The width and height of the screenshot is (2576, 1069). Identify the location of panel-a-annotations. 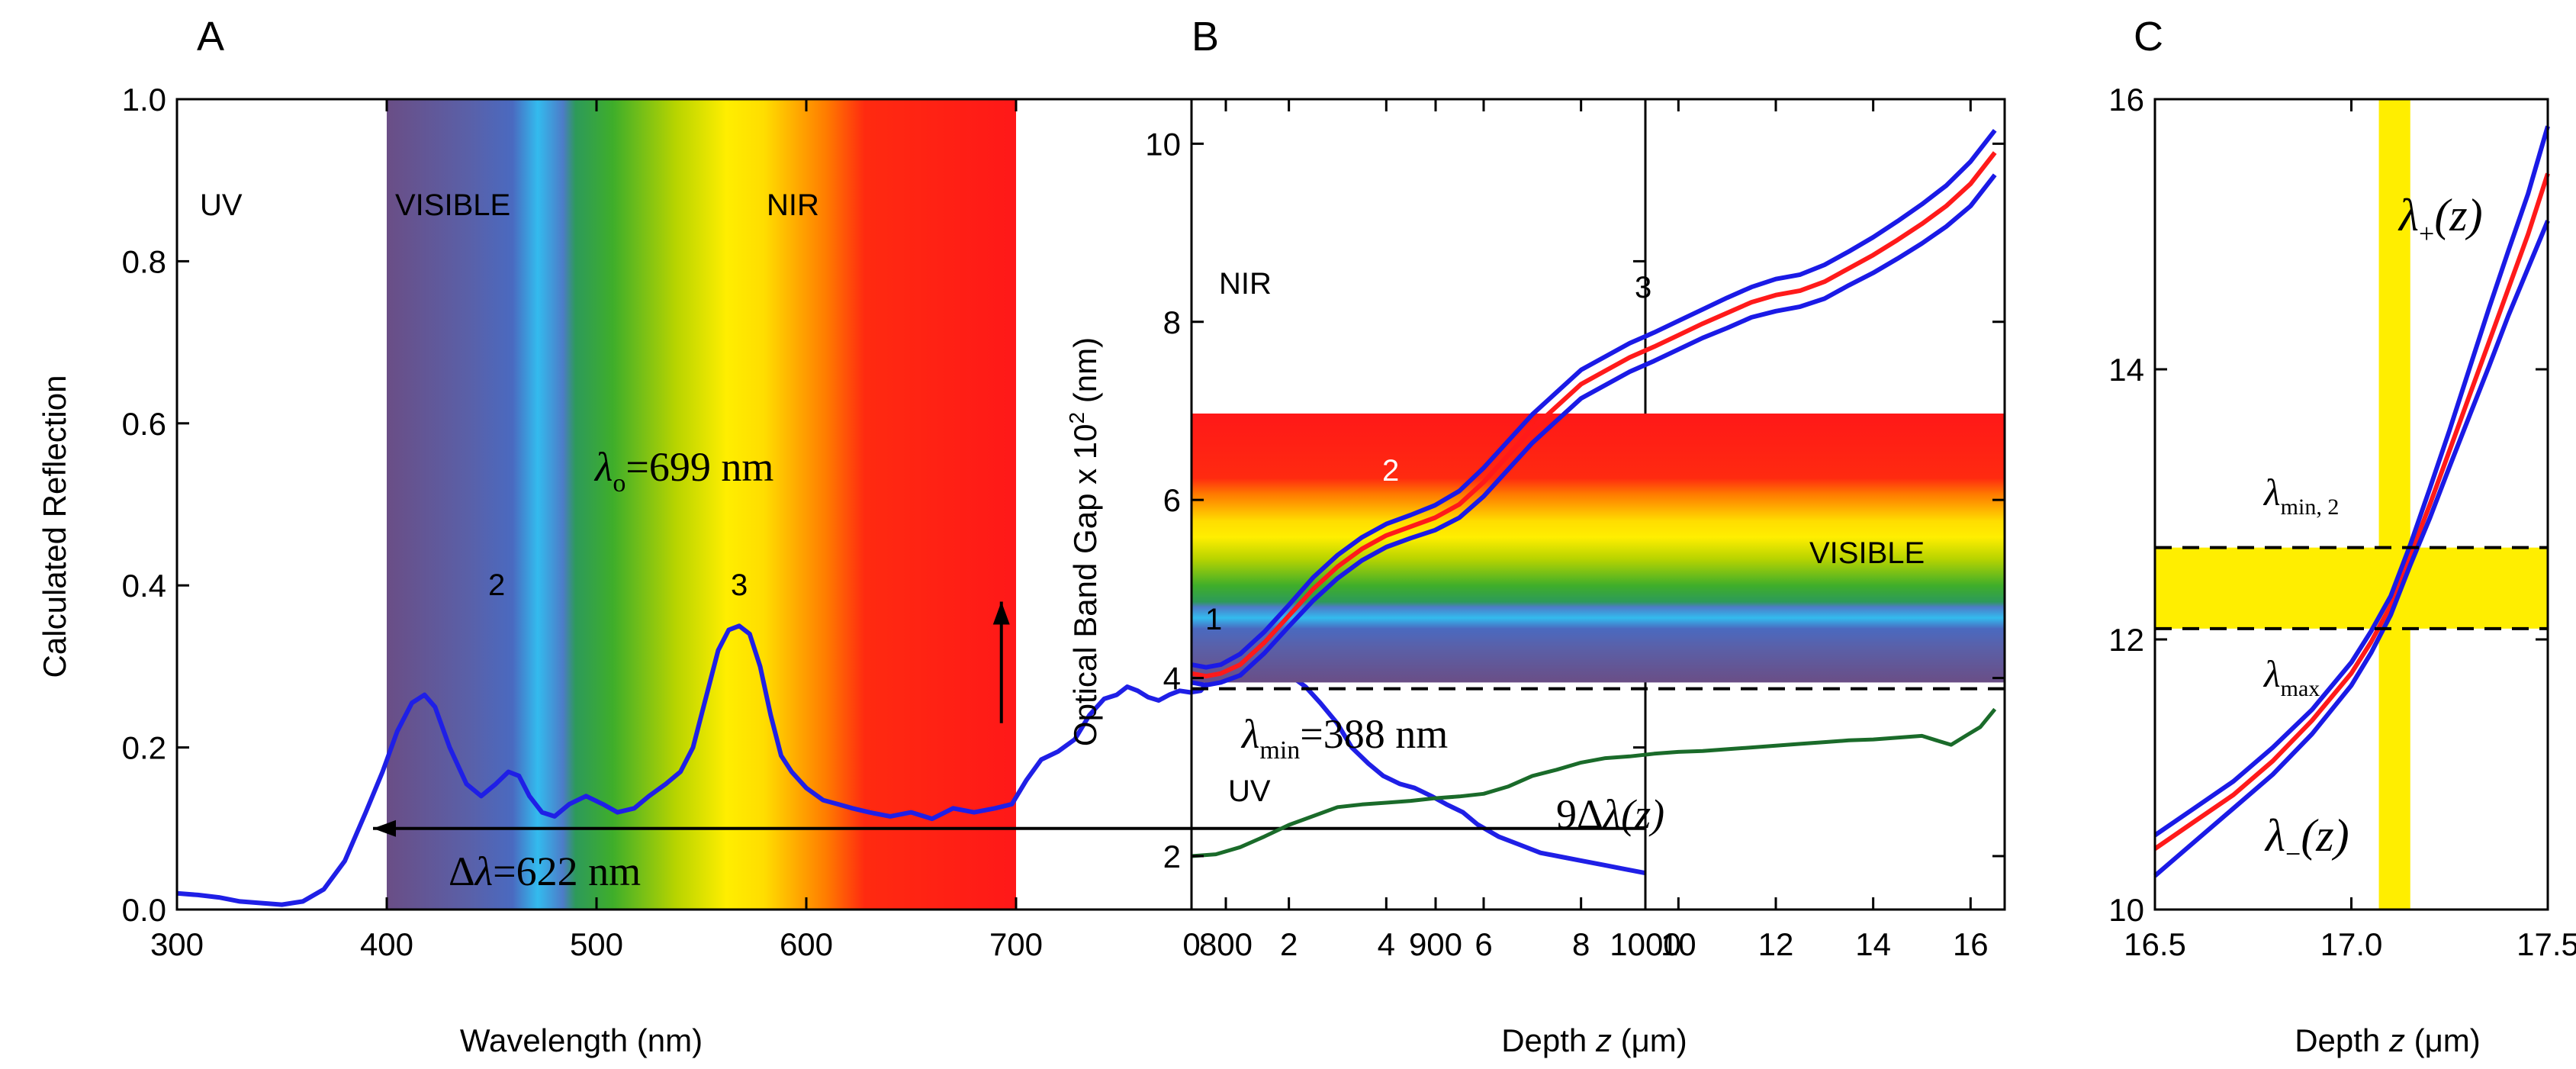
(1009, 719).